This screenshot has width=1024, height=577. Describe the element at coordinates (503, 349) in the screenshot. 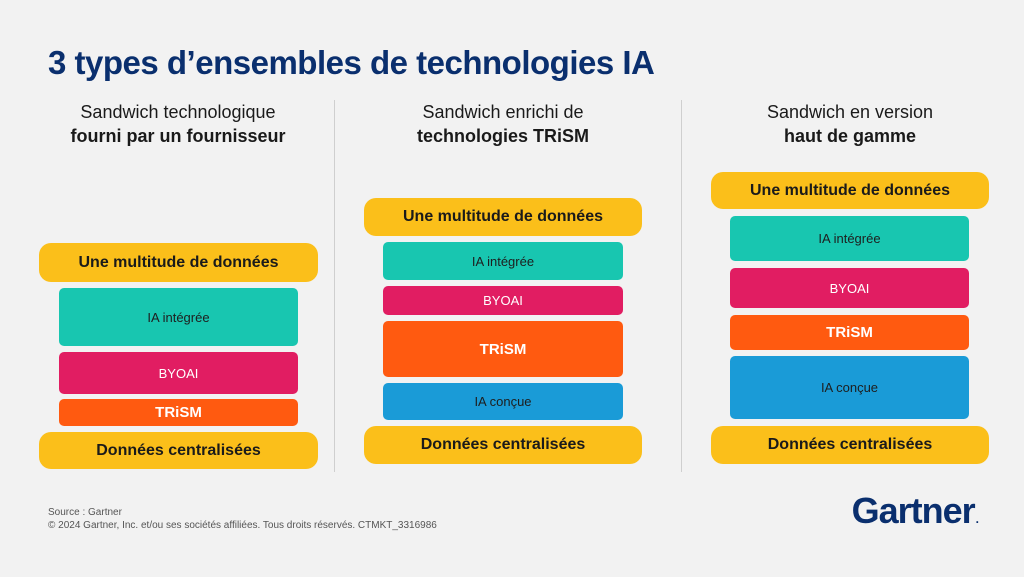

I see `column-2-trism: TRiSM` at that location.